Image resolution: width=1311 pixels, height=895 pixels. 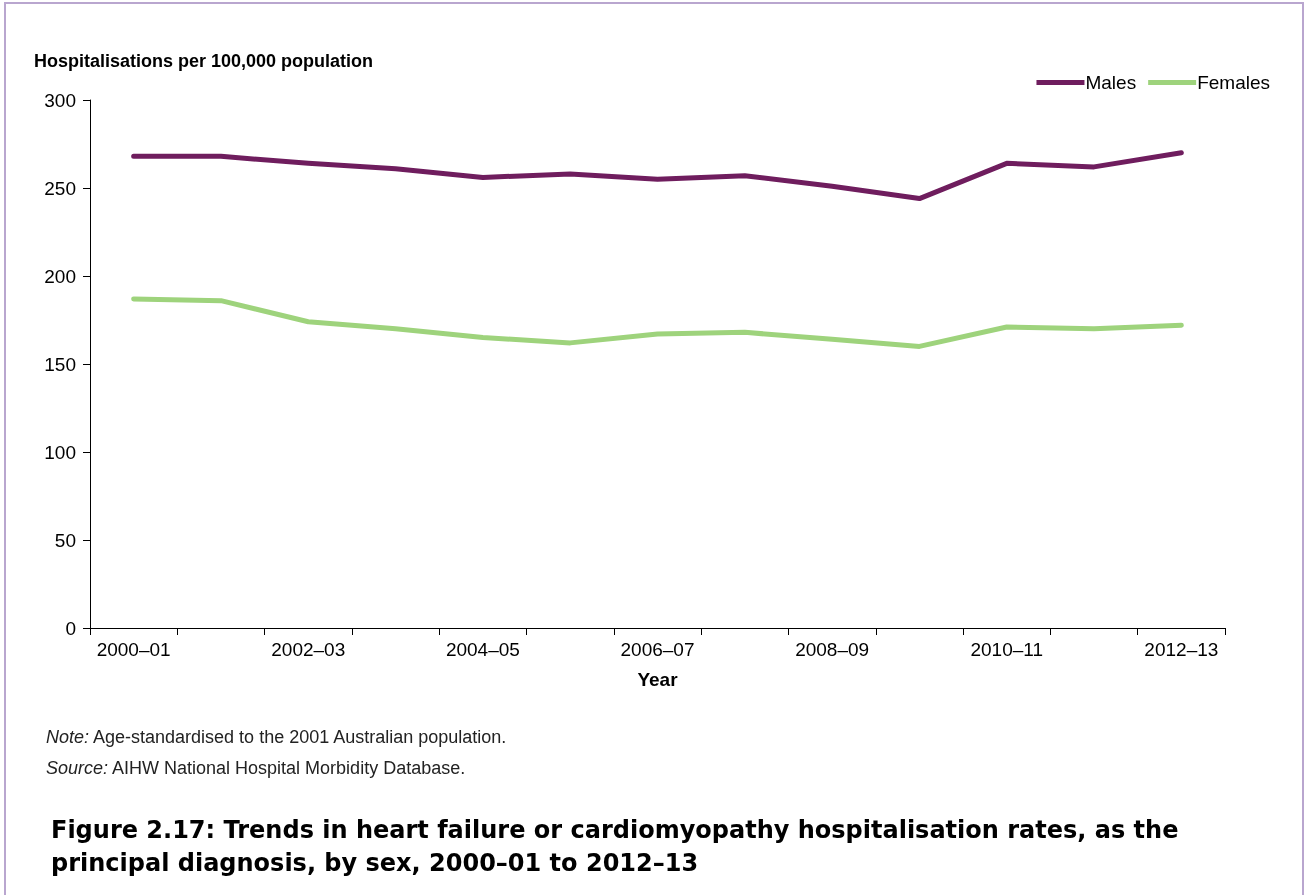 I want to click on source-note: Source: AIHW National Hospital Morbidity Database., so click(x=256, y=768).